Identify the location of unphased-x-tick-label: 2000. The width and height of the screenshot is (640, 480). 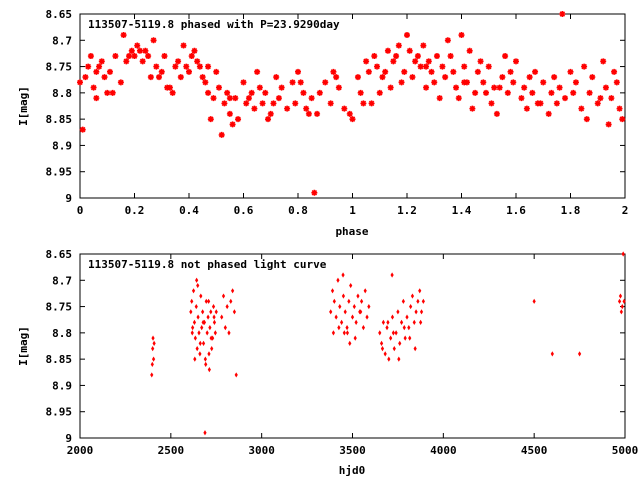
(80, 450).